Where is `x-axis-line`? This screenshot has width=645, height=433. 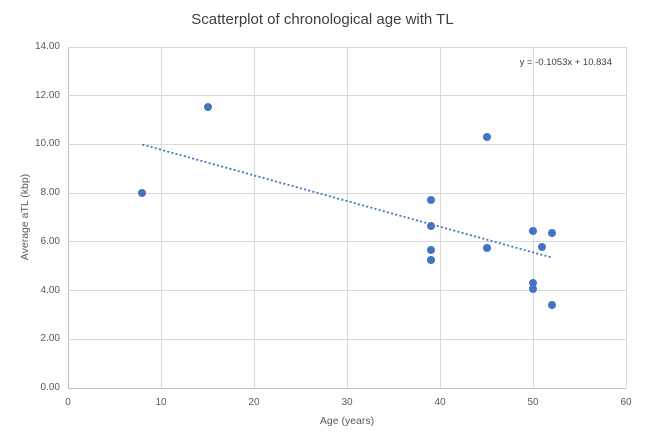 x-axis-line is located at coordinates (347, 388).